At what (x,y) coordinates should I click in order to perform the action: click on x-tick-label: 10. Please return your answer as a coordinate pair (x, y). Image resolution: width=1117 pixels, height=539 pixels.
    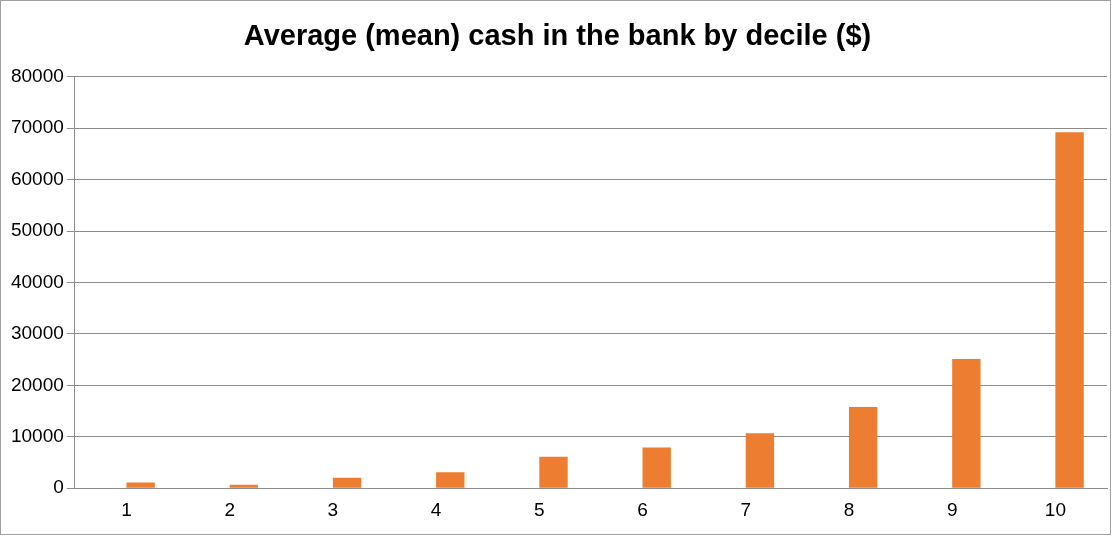
    Looking at the image, I should click on (1055, 509).